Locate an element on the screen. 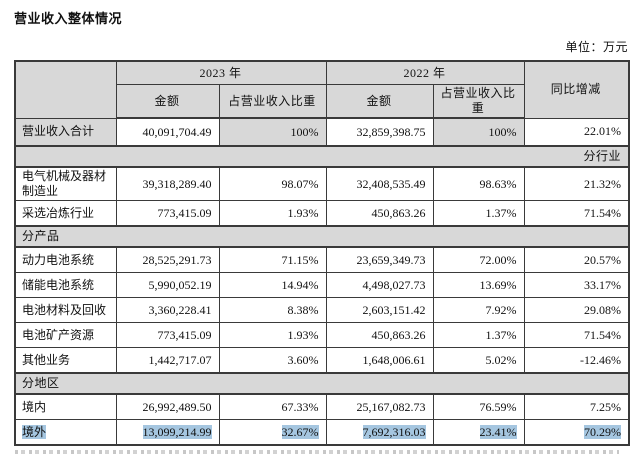 The width and height of the screenshot is (640, 454). cell-proportion-2022: 5.02% is located at coordinates (478, 360).